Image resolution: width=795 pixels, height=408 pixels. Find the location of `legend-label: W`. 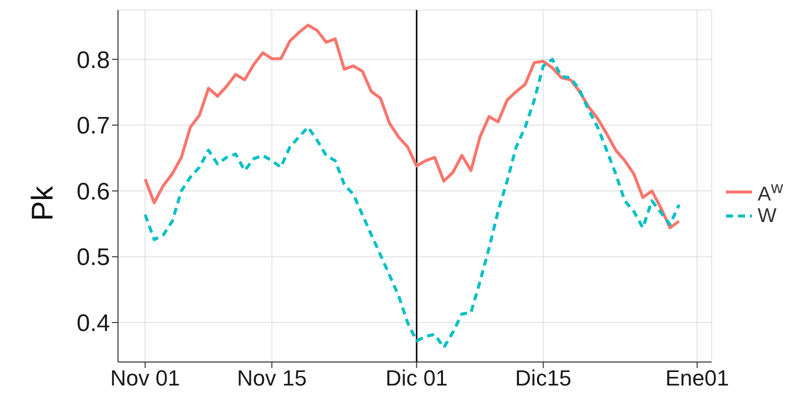

legend-label: W is located at coordinates (767, 216).